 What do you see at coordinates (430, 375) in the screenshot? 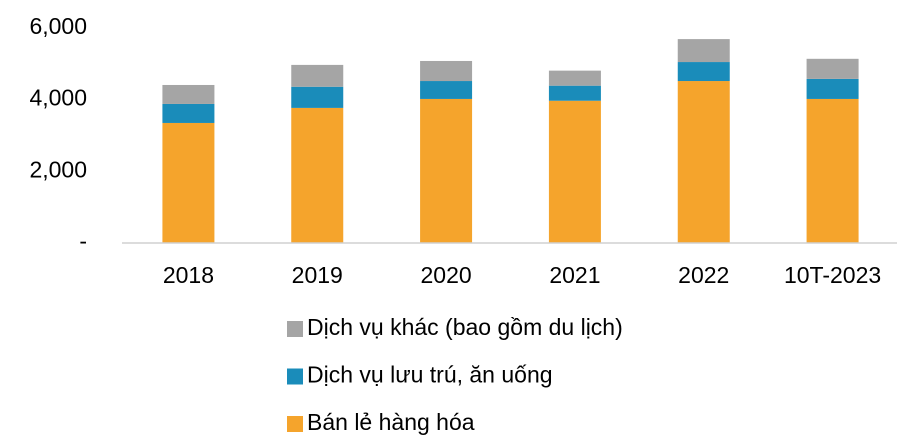
I see `legend-label: Dịch vụ lưu trú, ăn uống` at bounding box center [430, 375].